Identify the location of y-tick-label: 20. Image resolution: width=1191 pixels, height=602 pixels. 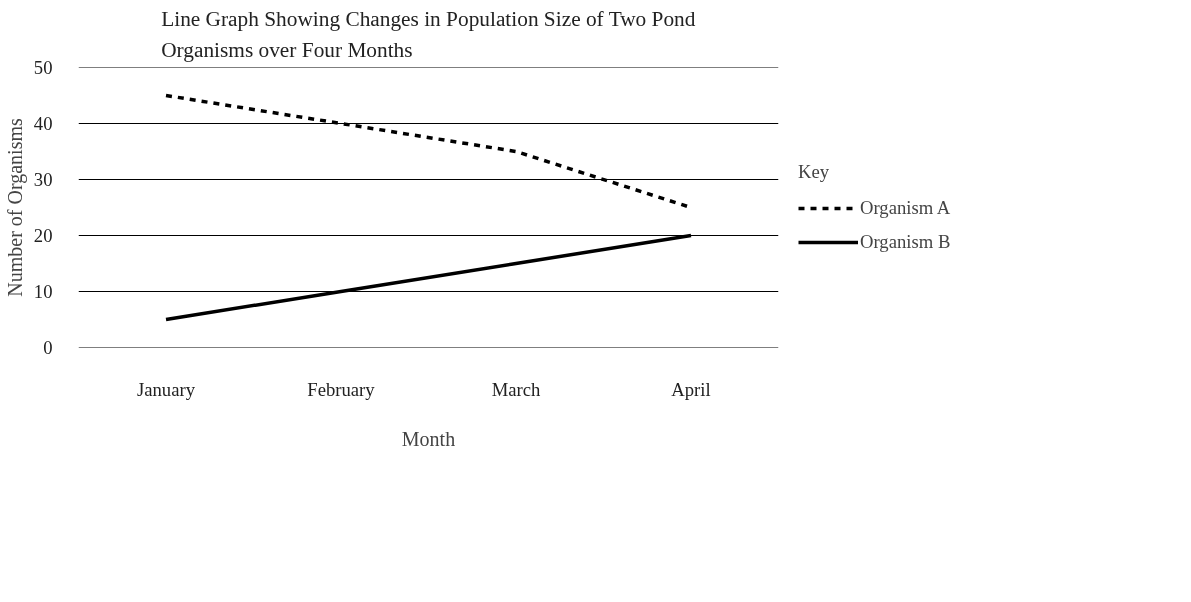
(43, 235).